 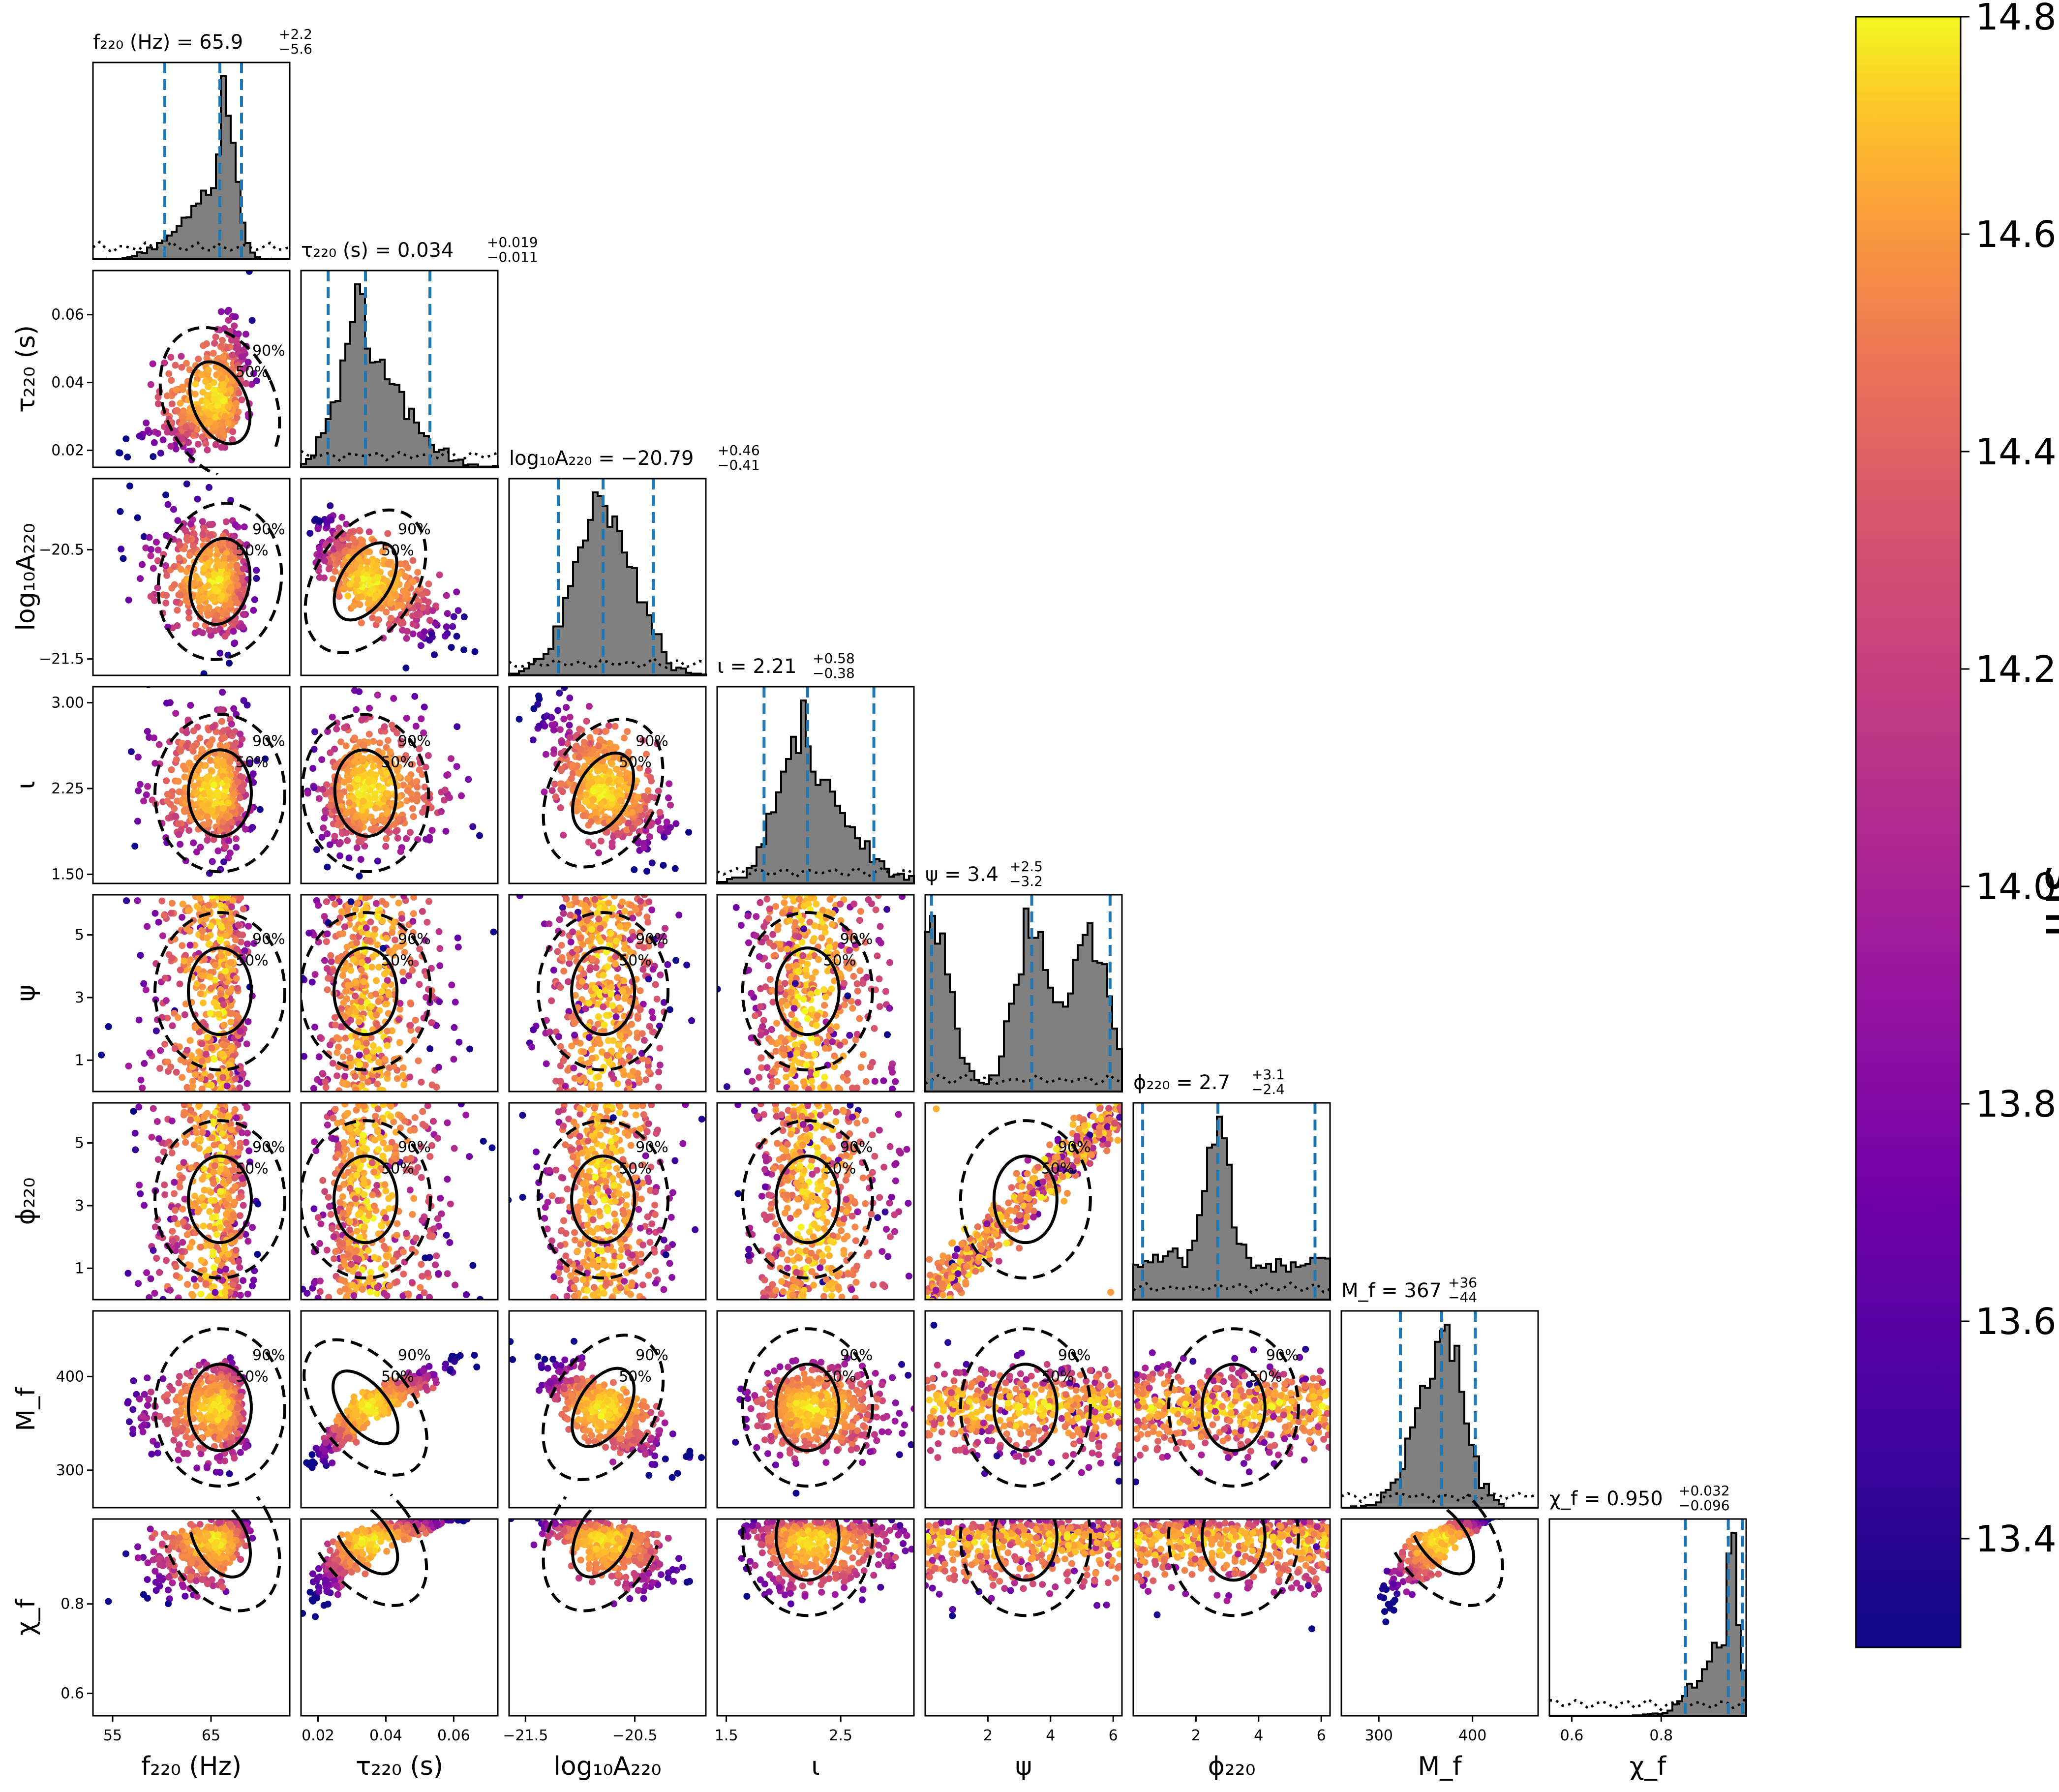 I want to click on frame-f220-psi, so click(x=191, y=994).